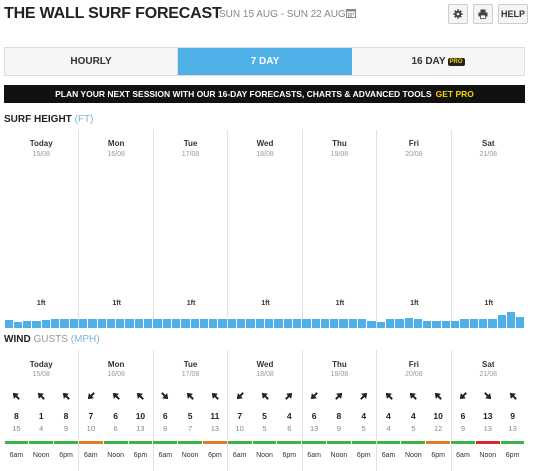  I want to click on print-icon, so click(483, 14).